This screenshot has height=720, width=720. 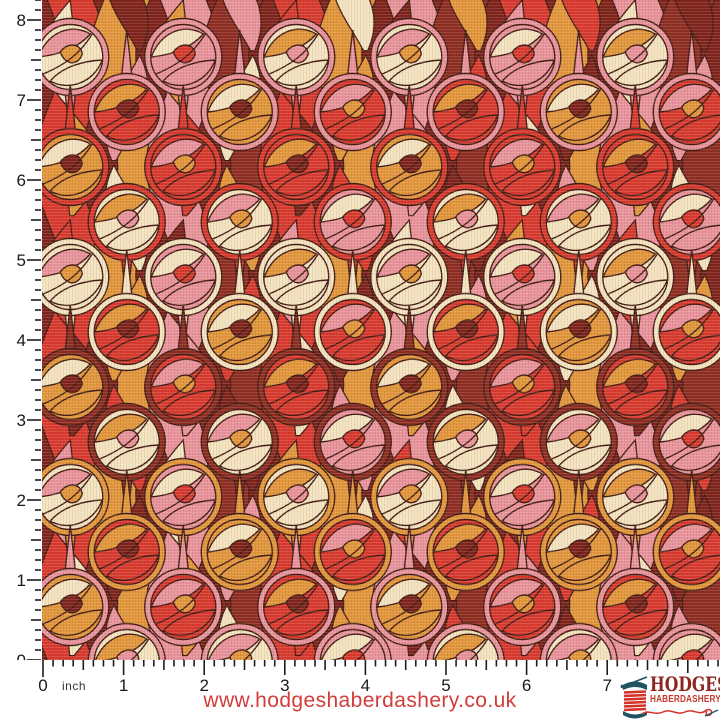 What do you see at coordinates (360, 700) in the screenshot?
I see `website-url: www.hodgeshaberdashery.co.uk` at bounding box center [360, 700].